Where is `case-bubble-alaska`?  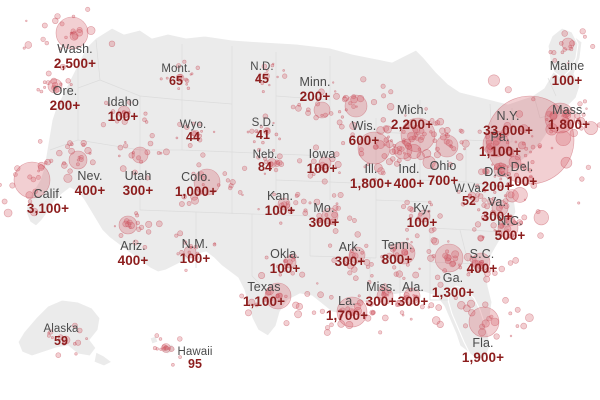 case-bubble-alaska is located at coordinates (66, 340).